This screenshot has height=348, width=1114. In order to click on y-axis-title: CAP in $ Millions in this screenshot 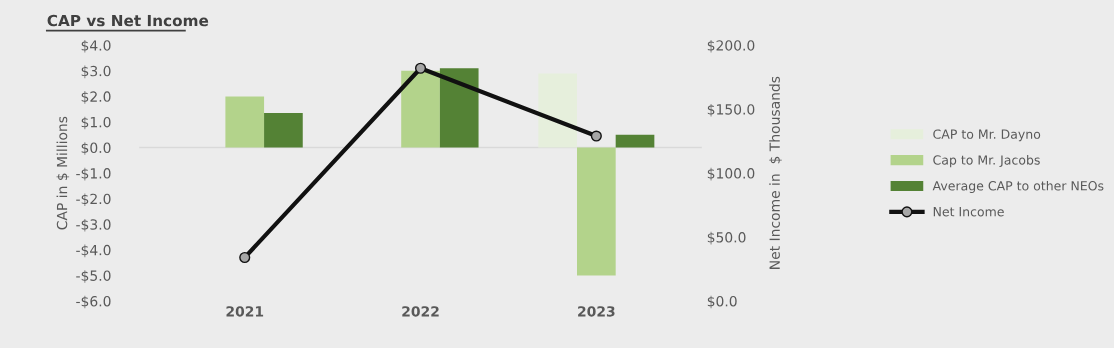, I will do `click(63, 173)`.